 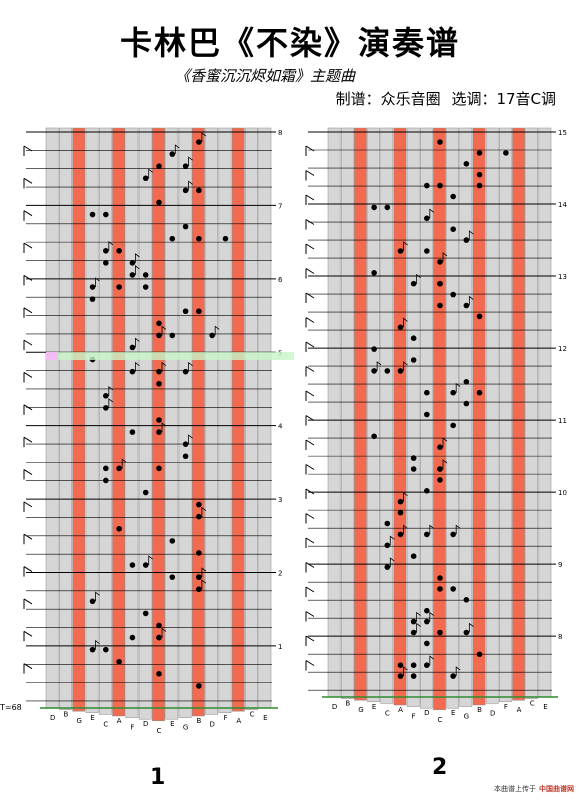 I want to click on measure-number: 15, so click(x=562, y=133).